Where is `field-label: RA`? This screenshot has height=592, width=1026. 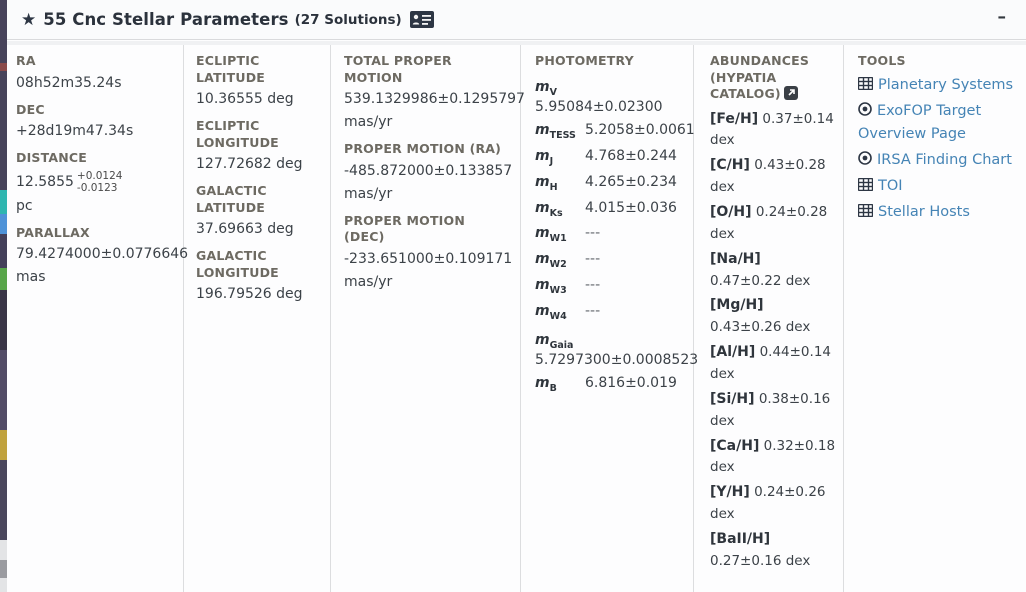
field-label: RA is located at coordinates (26, 60).